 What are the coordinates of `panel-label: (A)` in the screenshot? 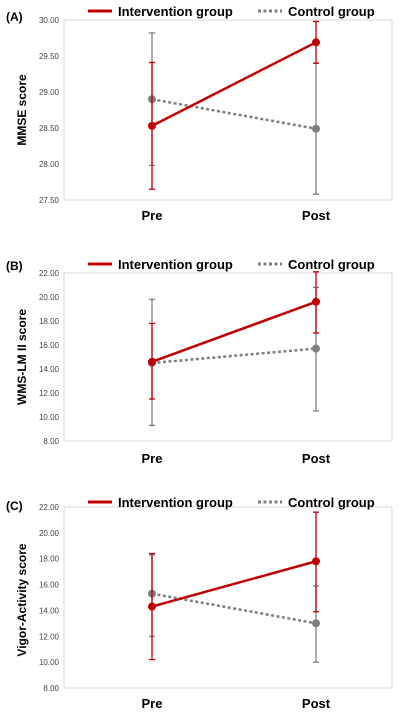 It's located at (14, 17).